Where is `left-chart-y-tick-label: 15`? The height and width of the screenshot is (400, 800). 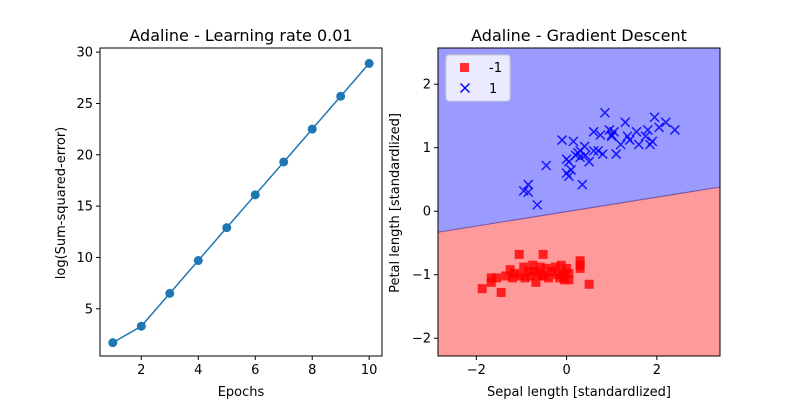
left-chart-y-tick-label: 15 is located at coordinates (84, 207).